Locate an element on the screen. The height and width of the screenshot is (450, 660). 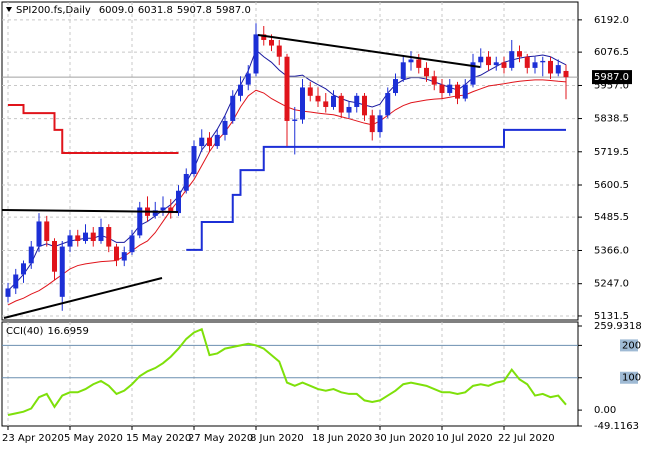
x-tick-label: 18 Jun 2020 is located at coordinates (342, 438).